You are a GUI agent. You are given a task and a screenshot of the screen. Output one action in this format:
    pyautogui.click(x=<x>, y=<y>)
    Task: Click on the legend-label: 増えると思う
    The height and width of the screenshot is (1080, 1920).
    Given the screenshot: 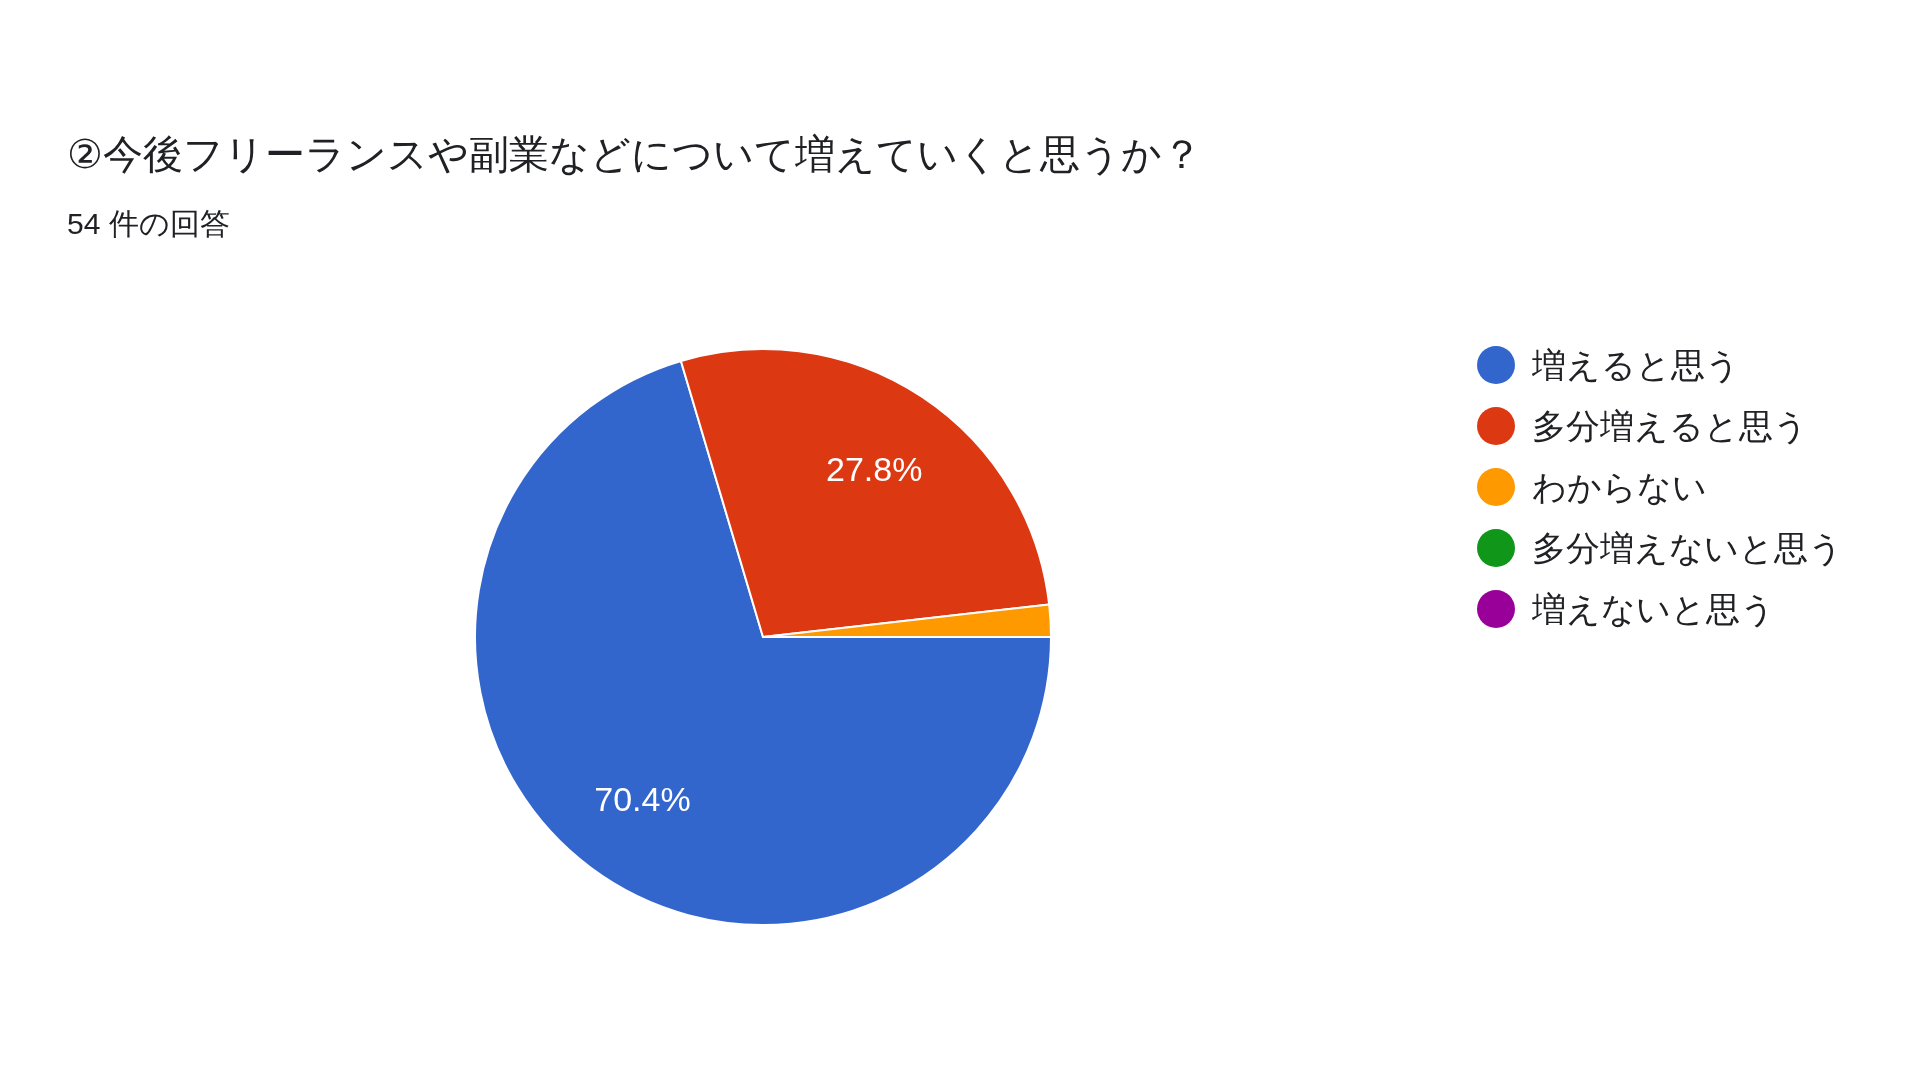 What is the action you would take?
    pyautogui.click(x=1635, y=365)
    